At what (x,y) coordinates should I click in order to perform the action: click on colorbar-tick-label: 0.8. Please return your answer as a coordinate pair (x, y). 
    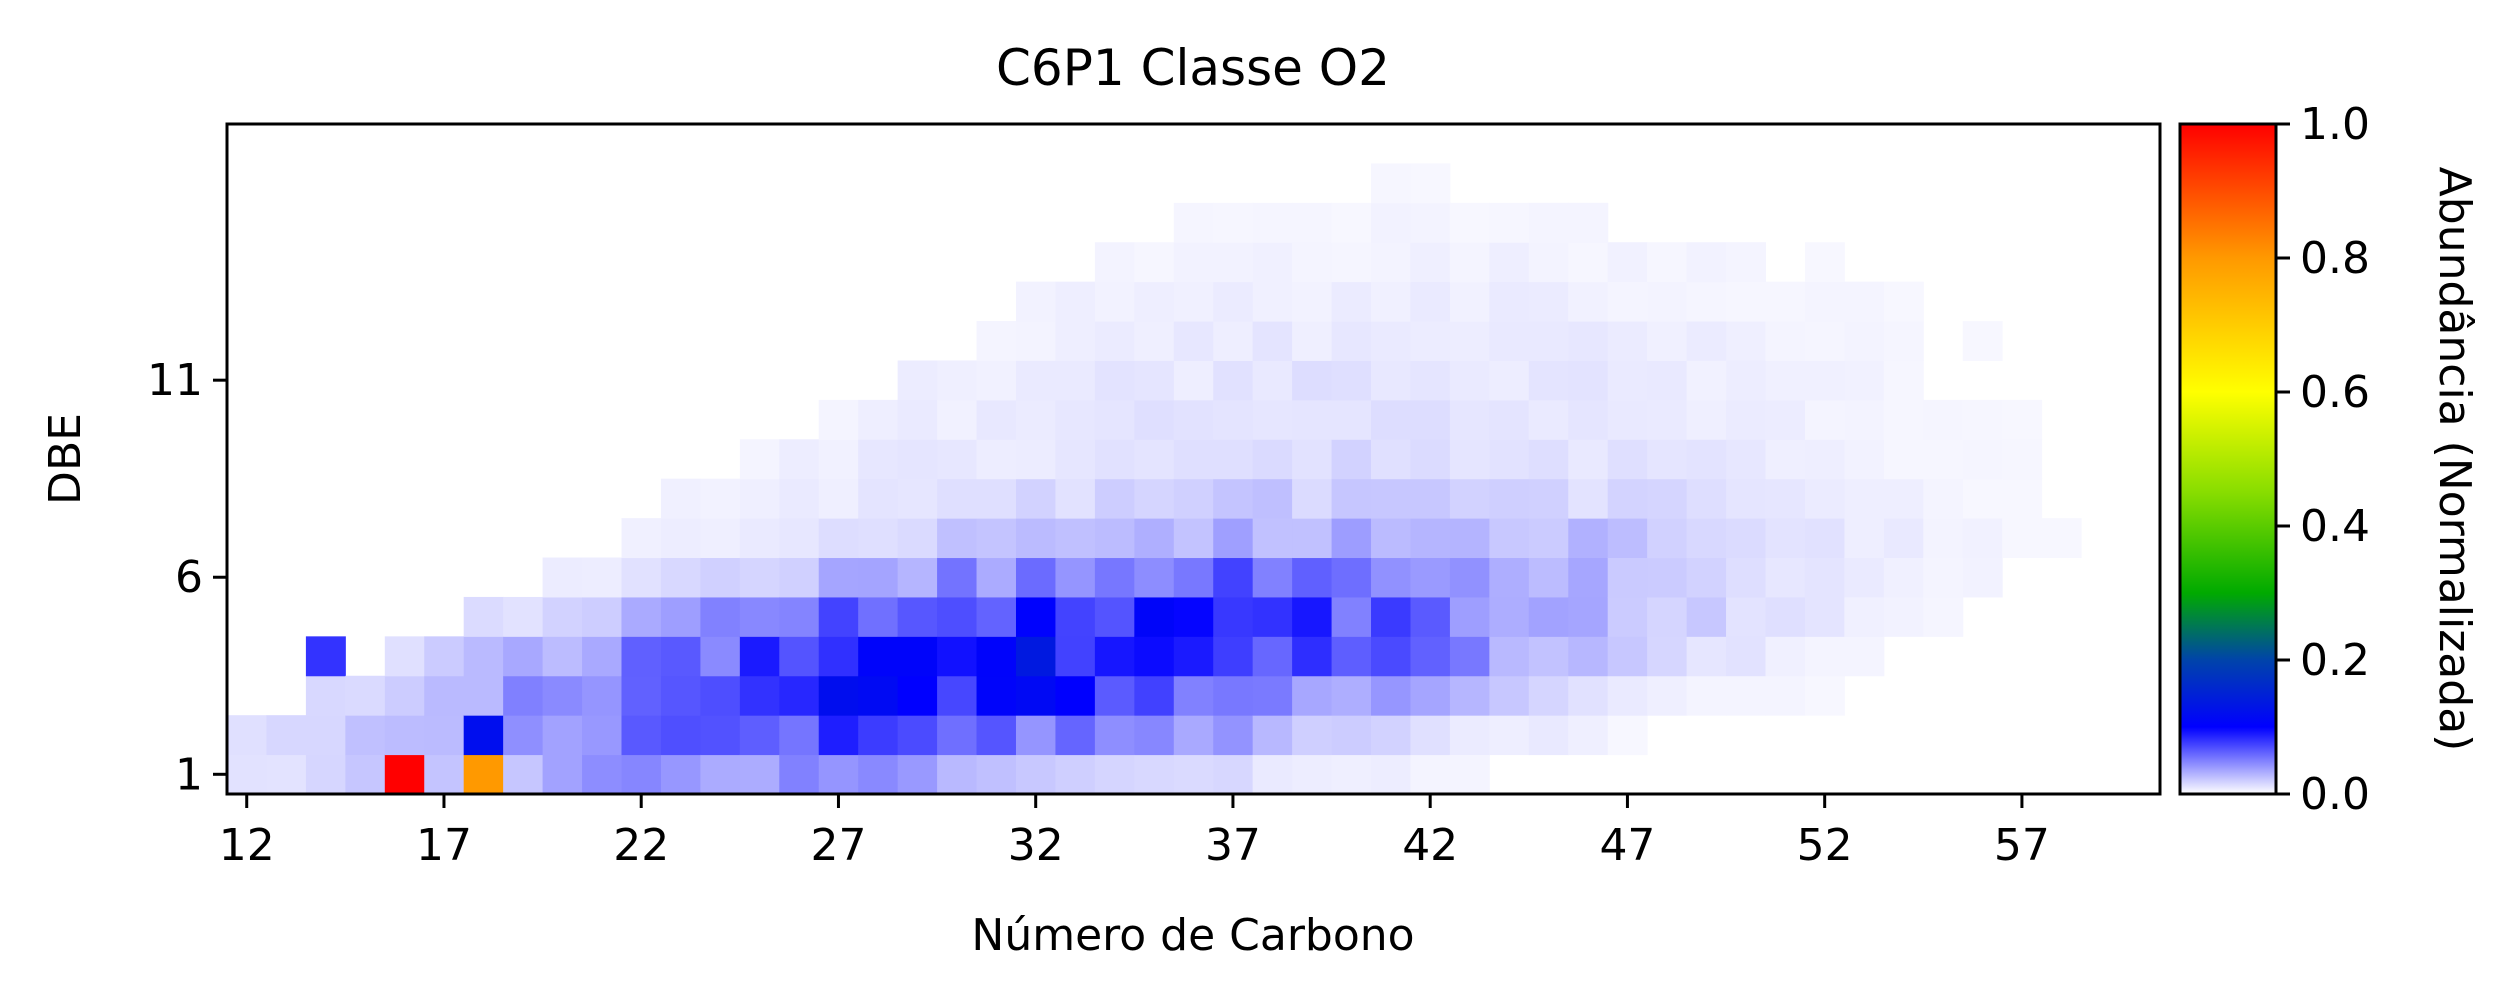
    Looking at the image, I should click on (2335, 258).